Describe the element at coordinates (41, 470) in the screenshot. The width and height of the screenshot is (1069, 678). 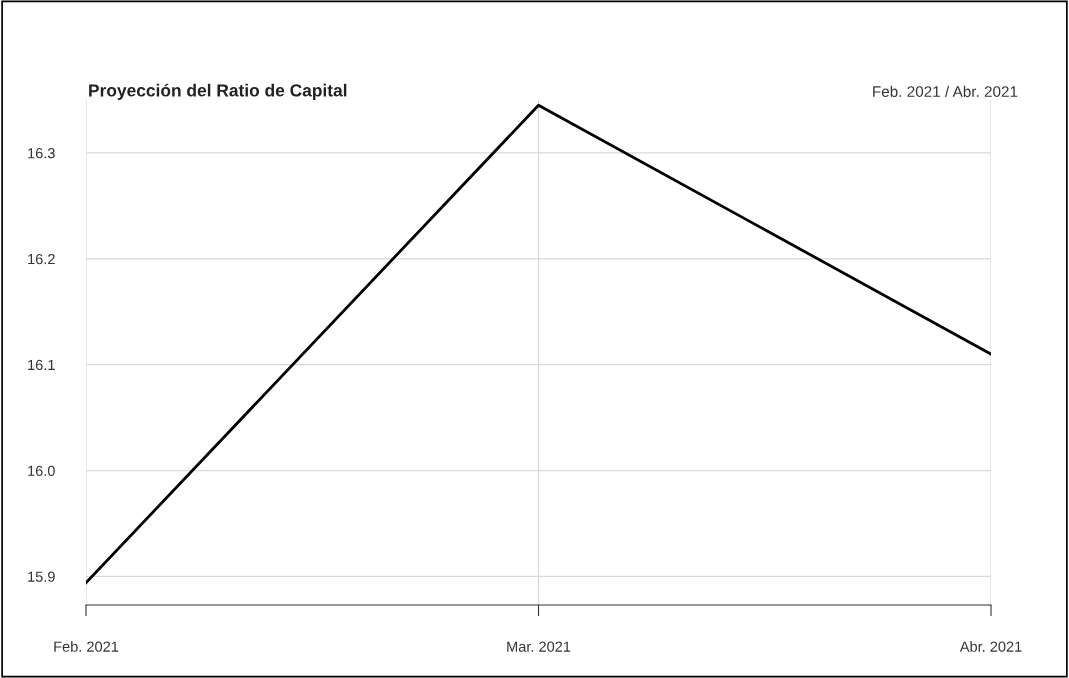
I see `y-tick-label: 16.0` at that location.